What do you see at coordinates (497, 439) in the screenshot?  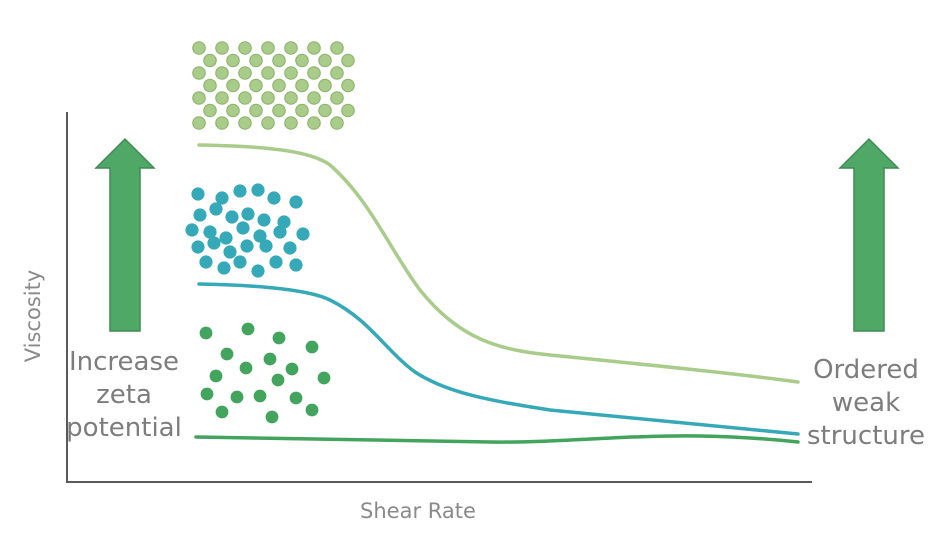 I see `disordered-viscosity-curve` at bounding box center [497, 439].